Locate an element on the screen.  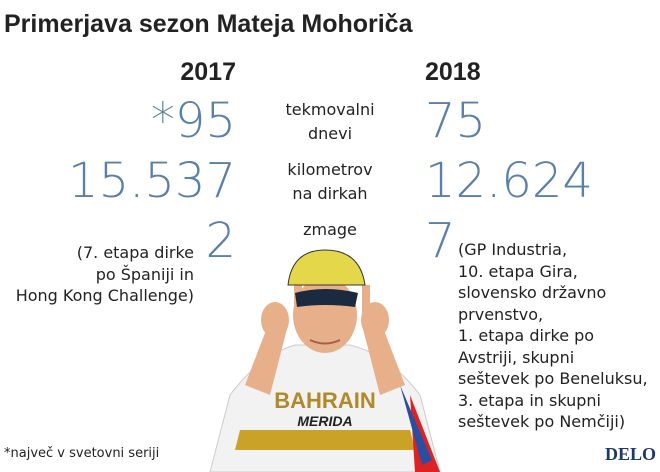
note-line: prvenstvo, is located at coordinates (501, 314).